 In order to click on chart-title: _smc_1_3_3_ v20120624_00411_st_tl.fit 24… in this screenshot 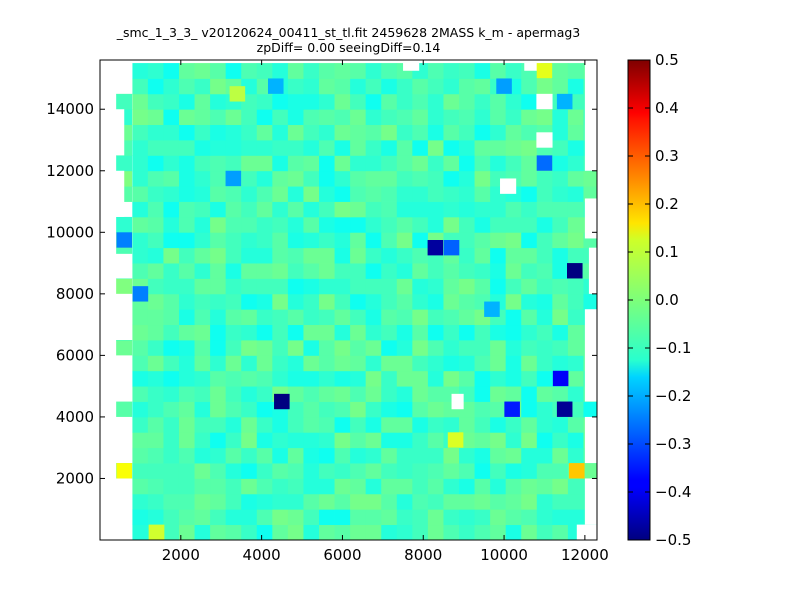, I will do `click(348, 32)`.